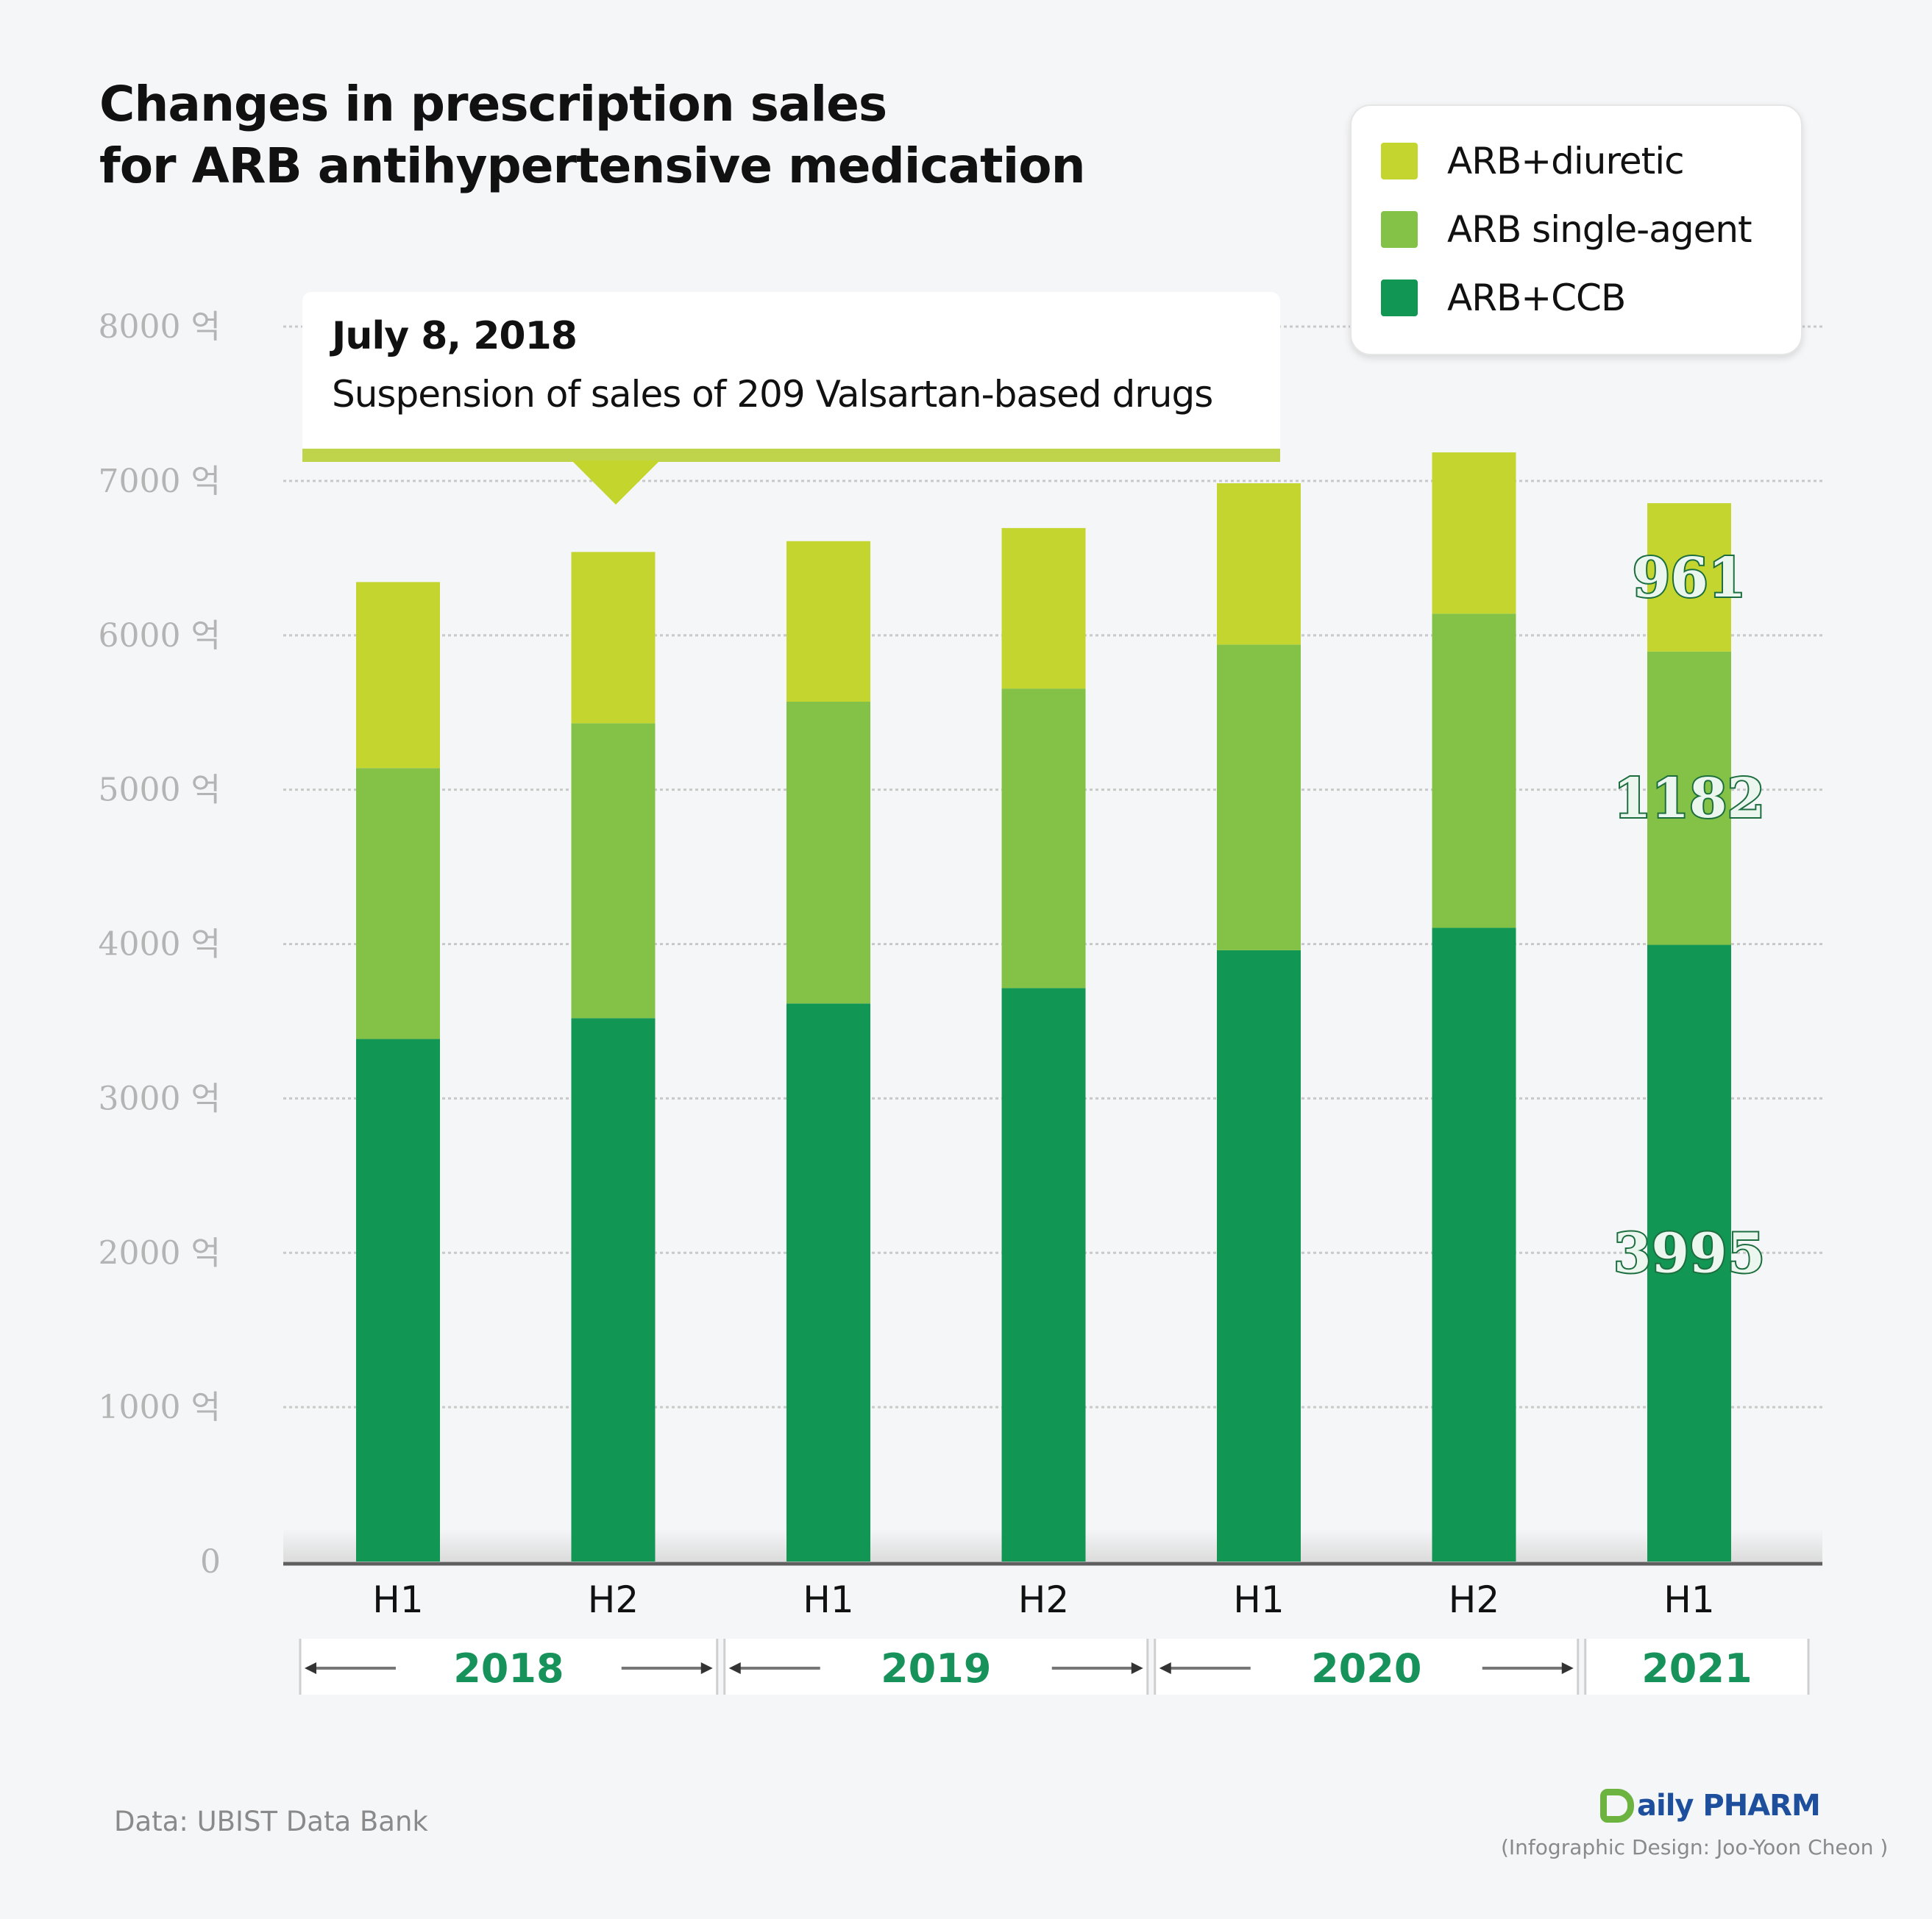 Image resolution: width=1932 pixels, height=1919 pixels. Describe the element at coordinates (160, 327) in the screenshot. I see `y-tick-label: 8000 억` at that location.